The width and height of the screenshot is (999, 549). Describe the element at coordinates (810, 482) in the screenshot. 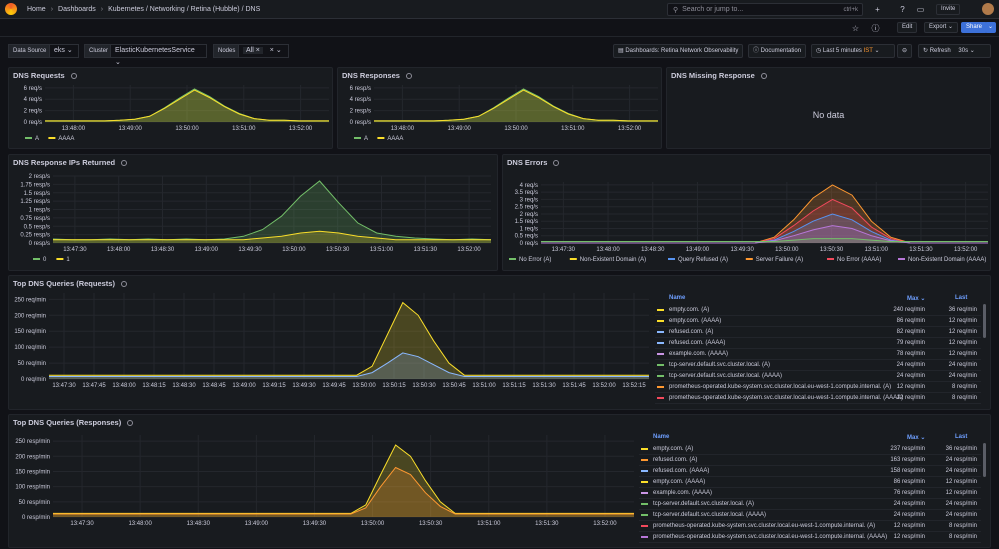

I see `legend-row: empty.com. (AAAA) 86 resp/min 12 resp/min` at that location.